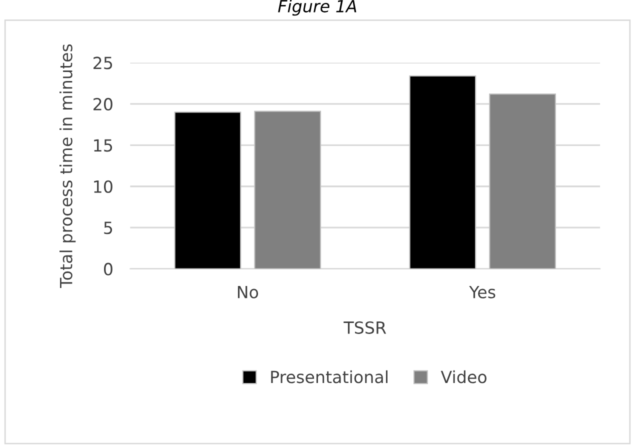 This screenshot has width=635, height=448. What do you see at coordinates (103, 186) in the screenshot?
I see `y-tick-label: 10` at bounding box center [103, 186].